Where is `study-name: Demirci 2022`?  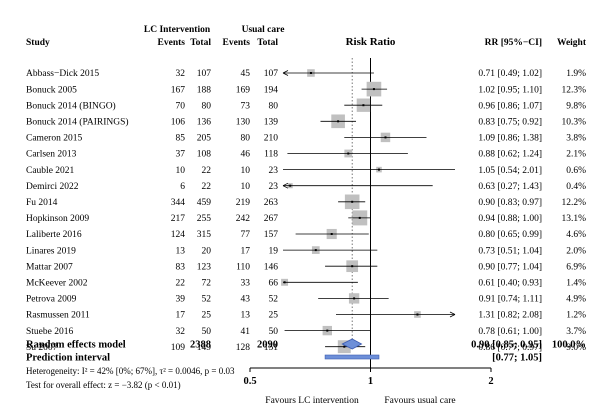 study-name: Demirci 2022 is located at coordinates (52, 187).